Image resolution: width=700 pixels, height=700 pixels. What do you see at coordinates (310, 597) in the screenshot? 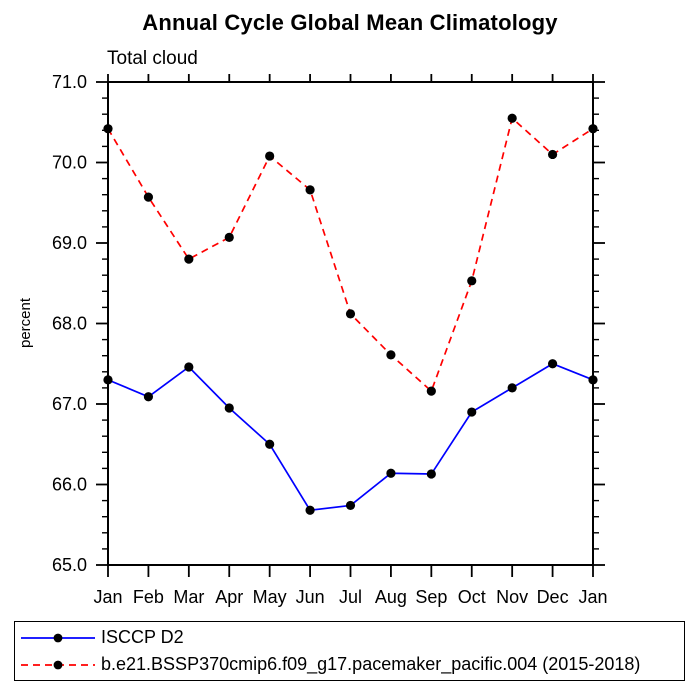
I see `x-tick-label: Jun` at bounding box center [310, 597].